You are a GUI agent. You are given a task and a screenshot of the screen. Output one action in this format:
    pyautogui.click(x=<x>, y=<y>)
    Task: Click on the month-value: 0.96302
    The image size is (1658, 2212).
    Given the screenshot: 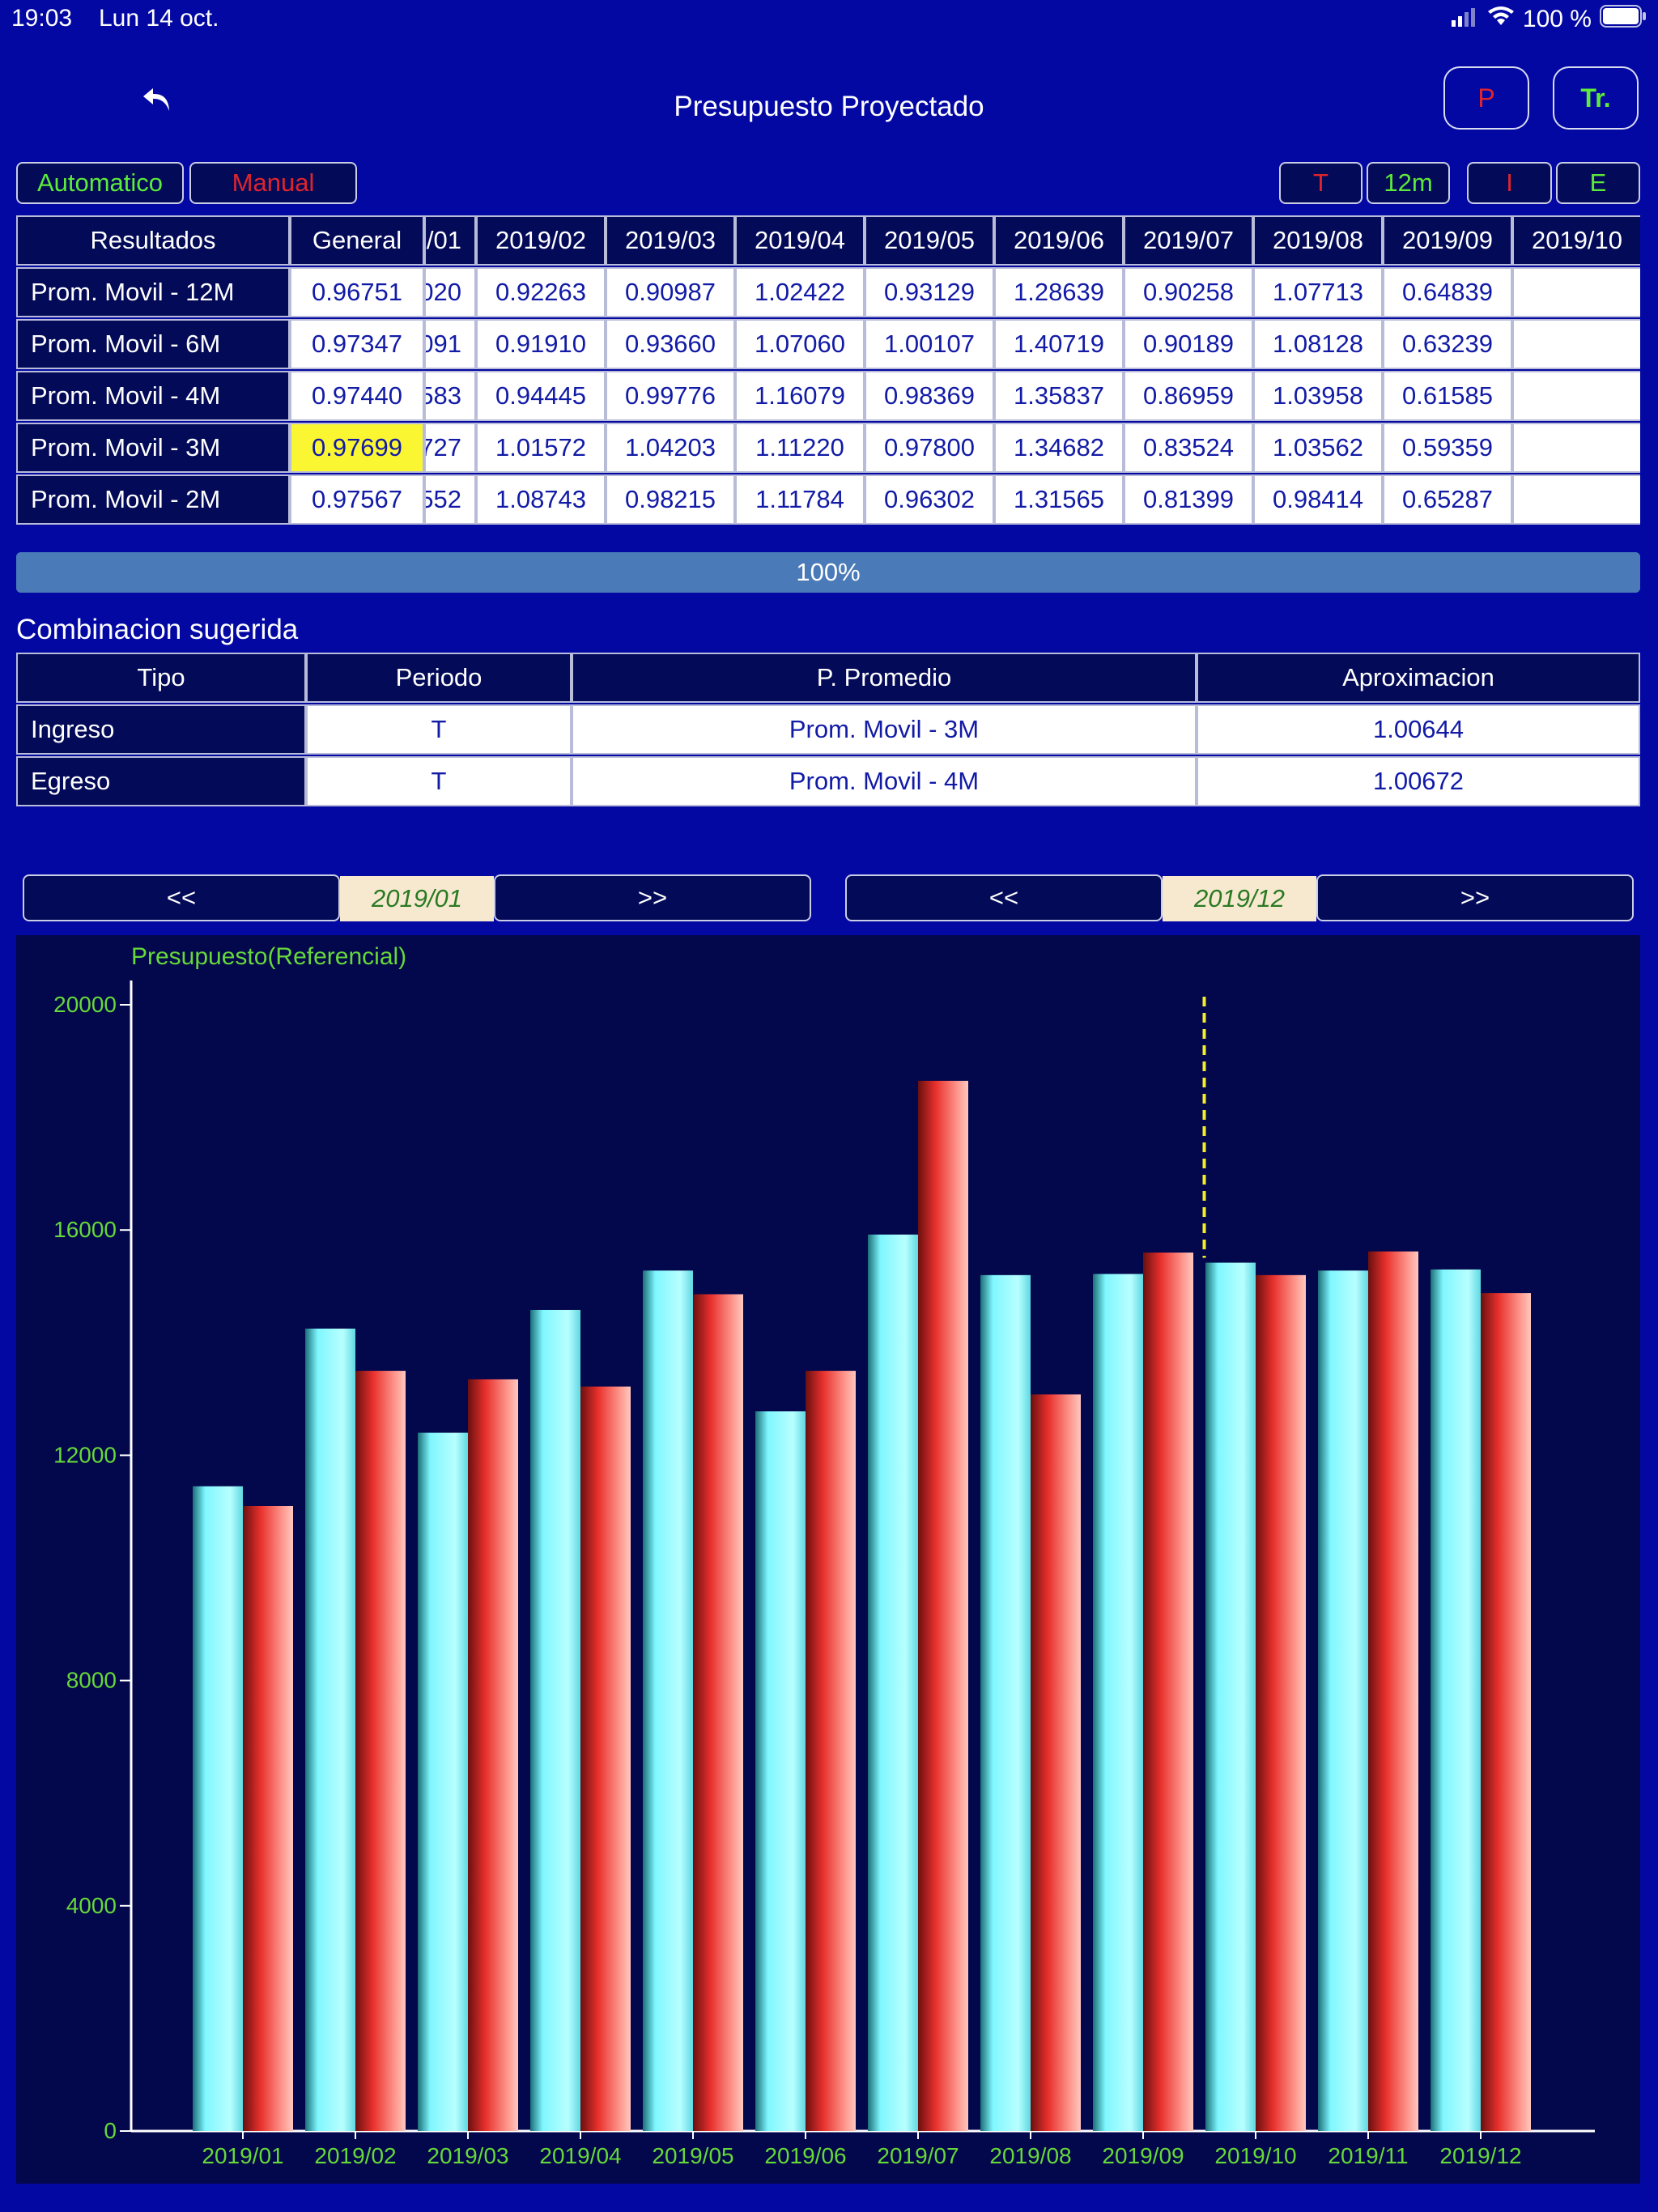 What is the action you would take?
    pyautogui.click(x=929, y=500)
    